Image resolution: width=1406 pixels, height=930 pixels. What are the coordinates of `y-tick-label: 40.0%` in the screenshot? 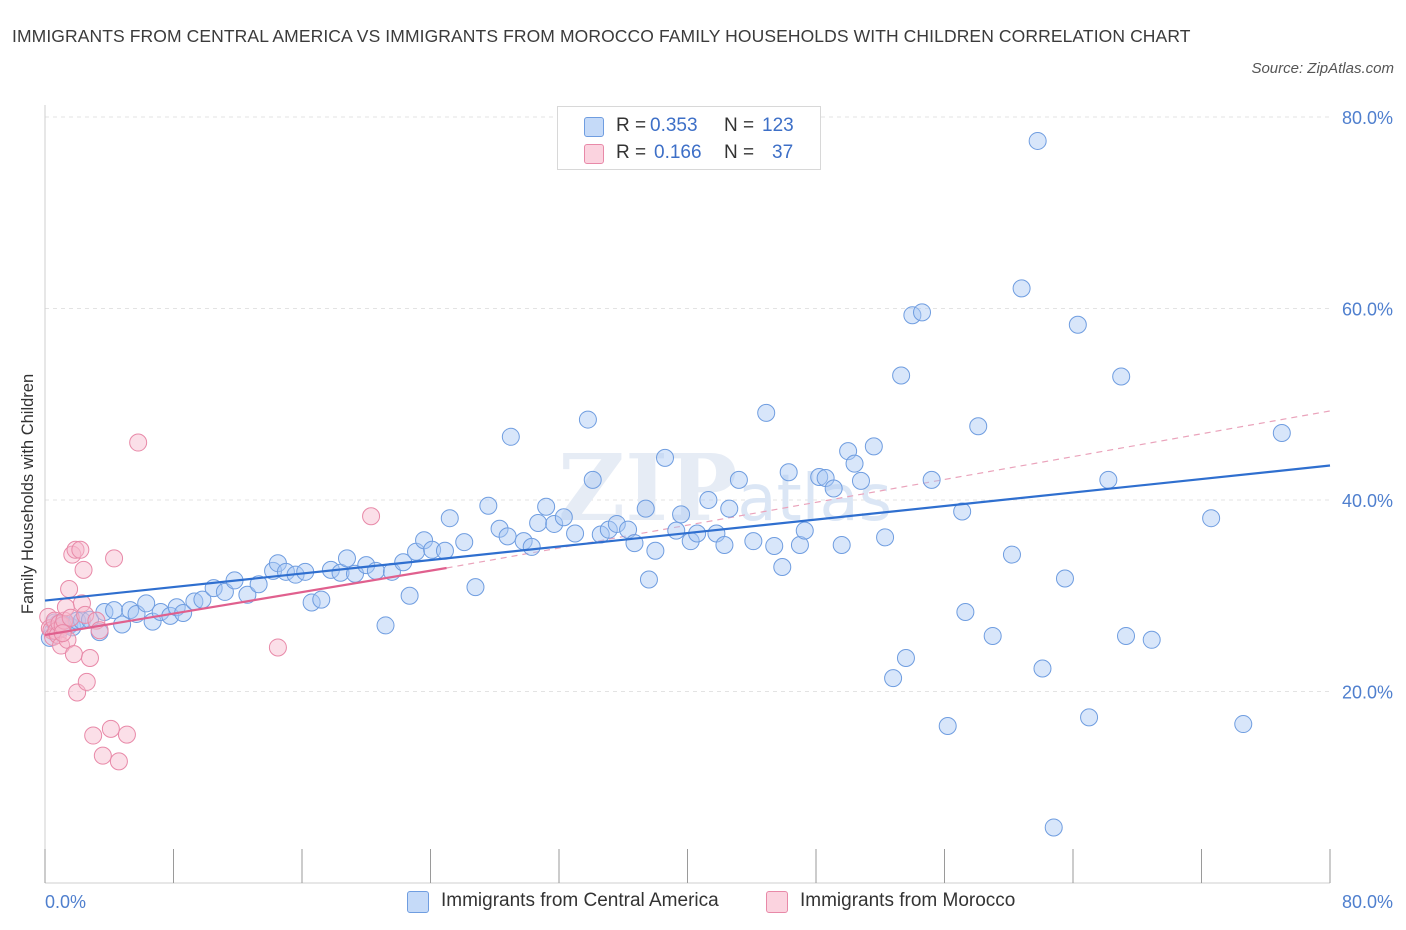 It's located at (1367, 501).